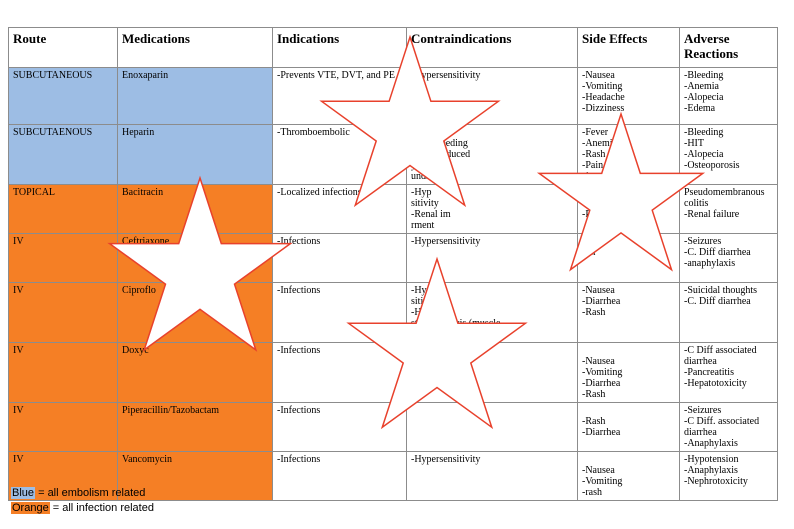  What do you see at coordinates (82, 508) in the screenshot?
I see `legend-orange: Orange = all infection related` at bounding box center [82, 508].